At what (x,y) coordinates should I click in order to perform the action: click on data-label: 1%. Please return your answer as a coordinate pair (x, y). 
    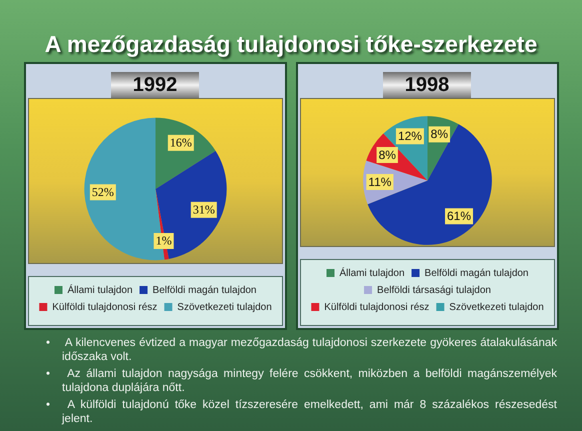
    Looking at the image, I should click on (164, 241).